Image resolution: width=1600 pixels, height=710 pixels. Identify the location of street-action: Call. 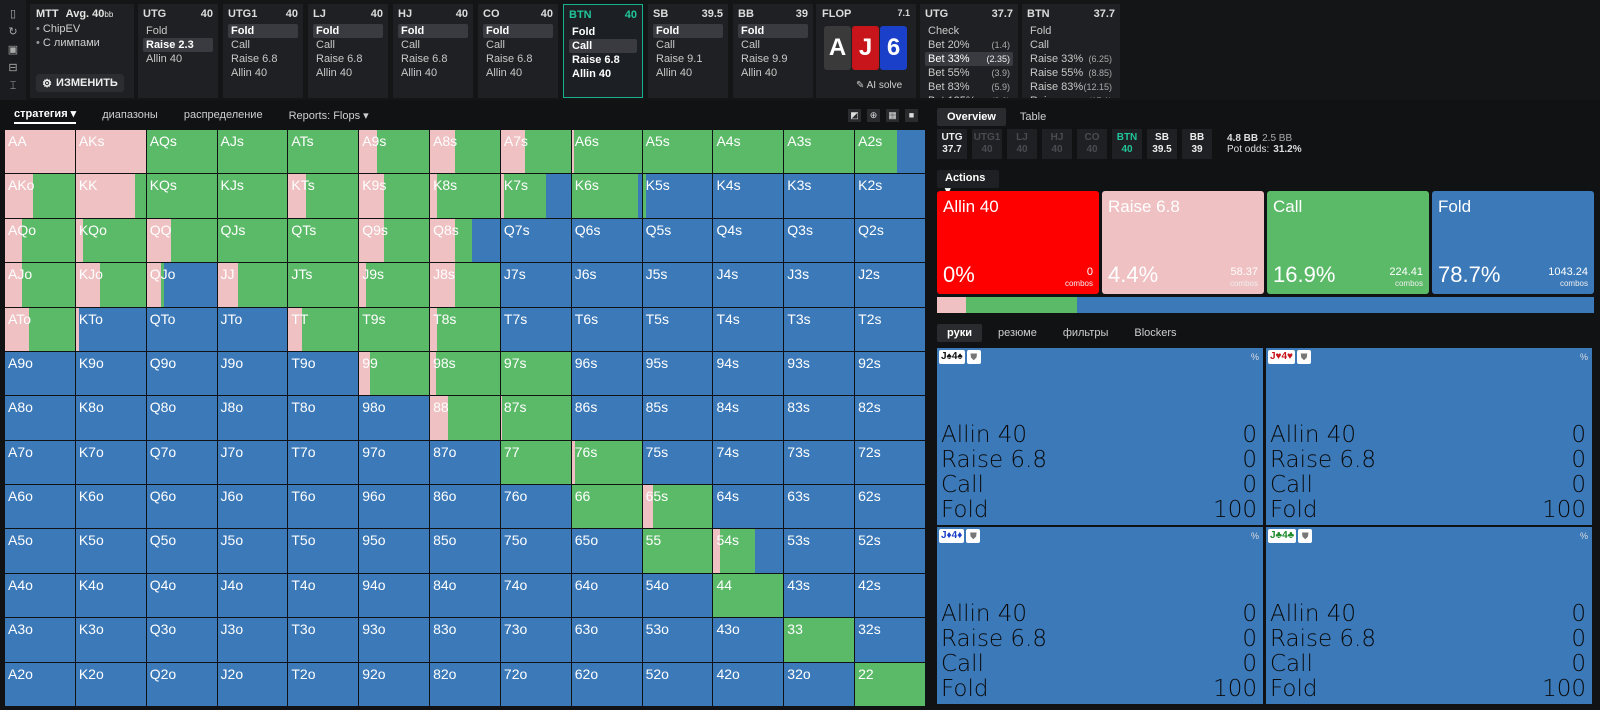
(1071, 45).